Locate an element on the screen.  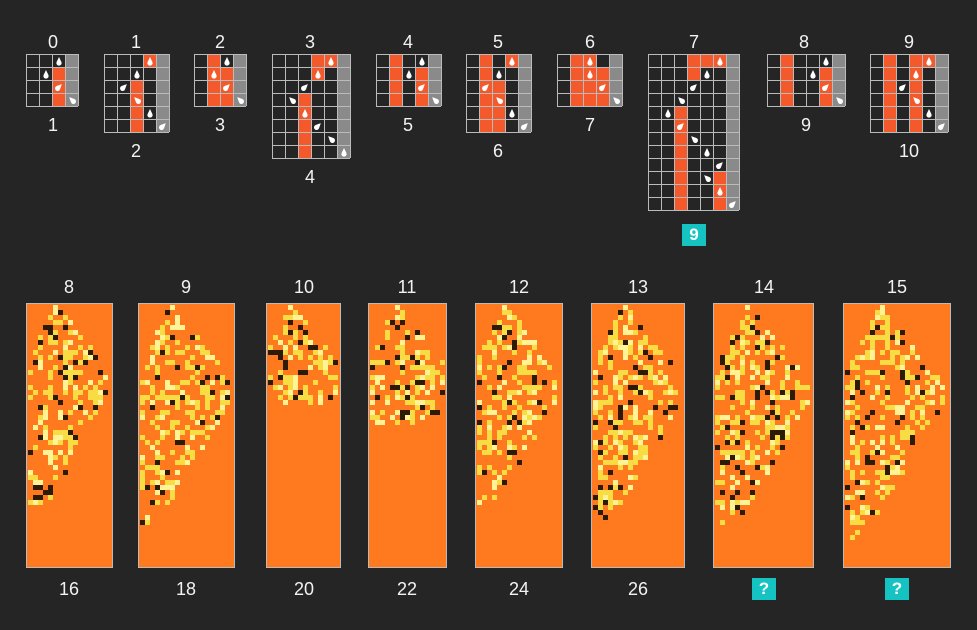
evo-bottom-label-2: 20 is located at coordinates (304, 589).